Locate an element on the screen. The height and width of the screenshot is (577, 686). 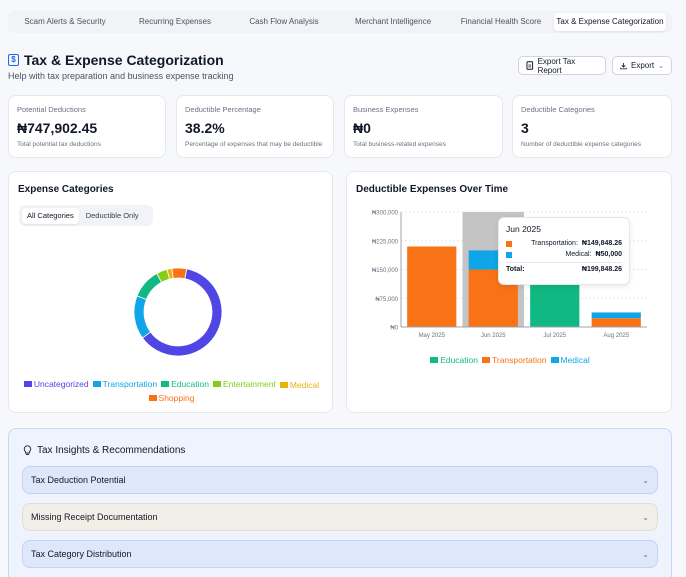
legend-item-shopping: Shopping is located at coordinates (171, 398).